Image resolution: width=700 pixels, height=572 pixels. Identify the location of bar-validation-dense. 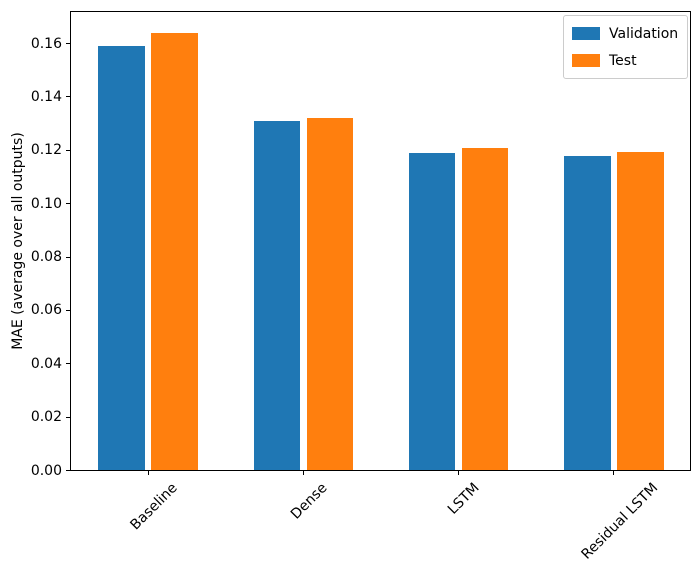
(277, 295).